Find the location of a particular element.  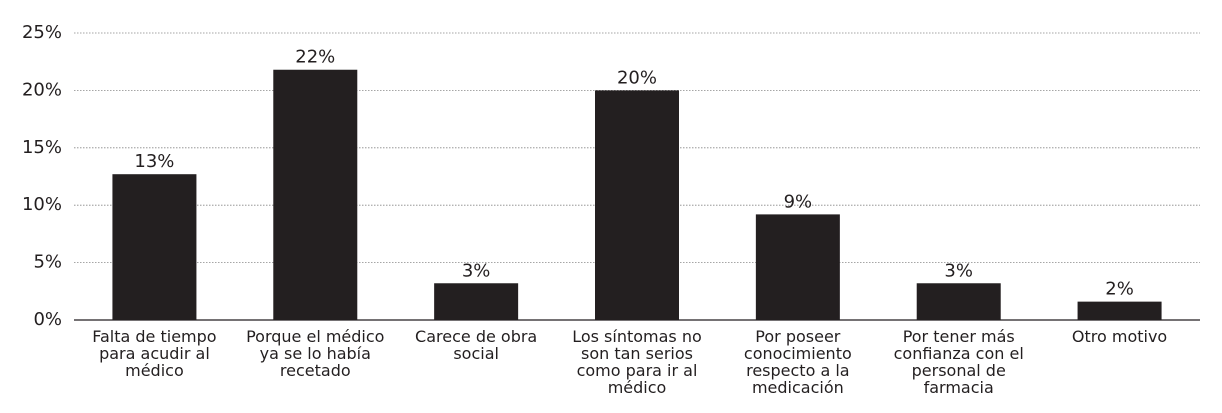

x-tick-label: Porque el médico ya se lo había recetado is located at coordinates (315, 353).